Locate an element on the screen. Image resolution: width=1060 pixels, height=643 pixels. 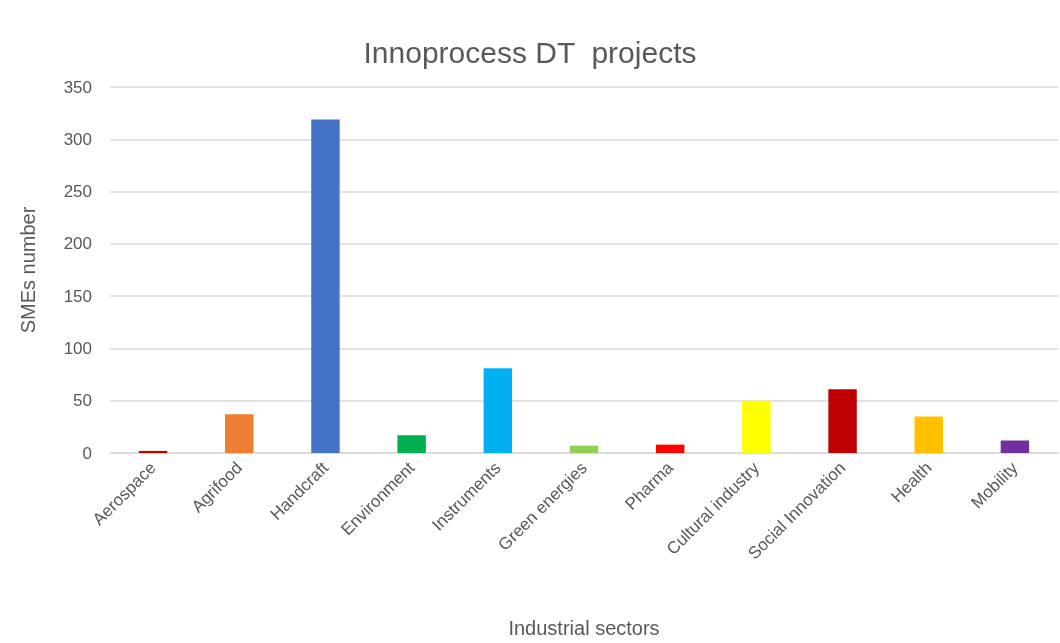
y-tick-label: 150 is located at coordinates (77, 296).